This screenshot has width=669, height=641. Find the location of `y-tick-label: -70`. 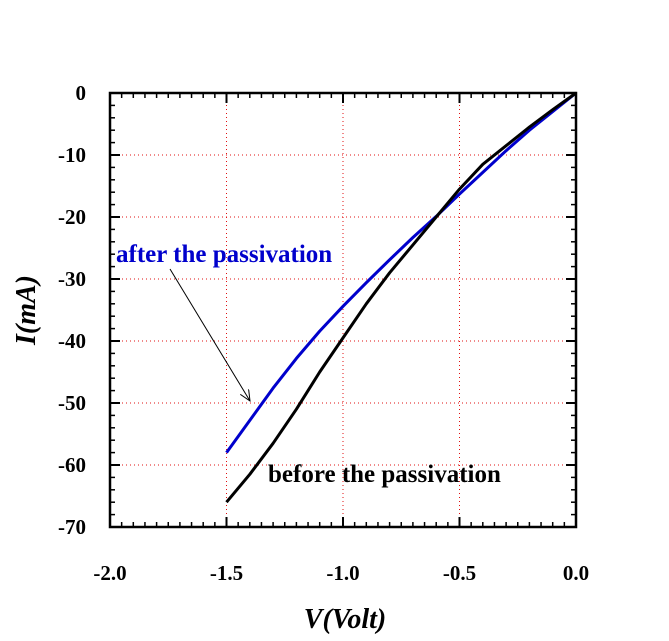

y-tick-label: -70 is located at coordinates (72, 527).